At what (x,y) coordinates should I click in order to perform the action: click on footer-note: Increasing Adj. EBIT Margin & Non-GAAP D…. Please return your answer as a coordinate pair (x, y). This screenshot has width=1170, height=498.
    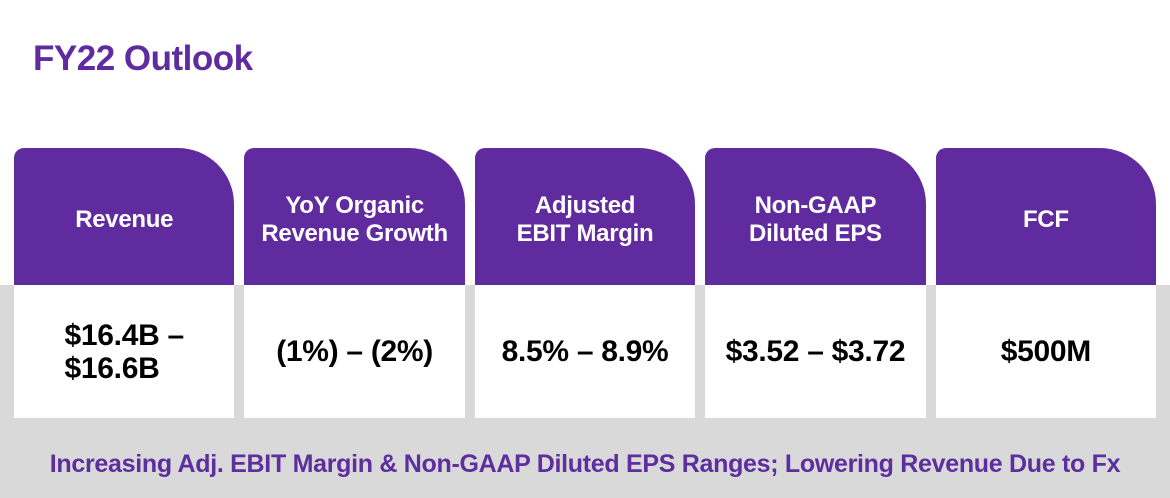
    Looking at the image, I should click on (585, 464).